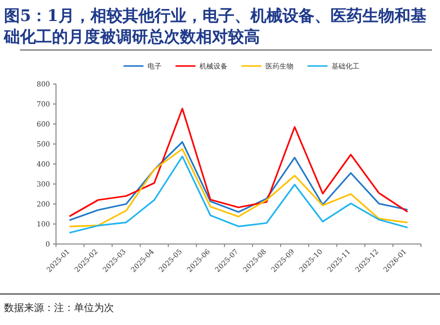 This screenshot has width=440, height=325. I want to click on title: 图5：1月，相较其他行业，电子、机械设备、医药生物和基础化工的月度被调研总次数相对较高, so click(215, 26).